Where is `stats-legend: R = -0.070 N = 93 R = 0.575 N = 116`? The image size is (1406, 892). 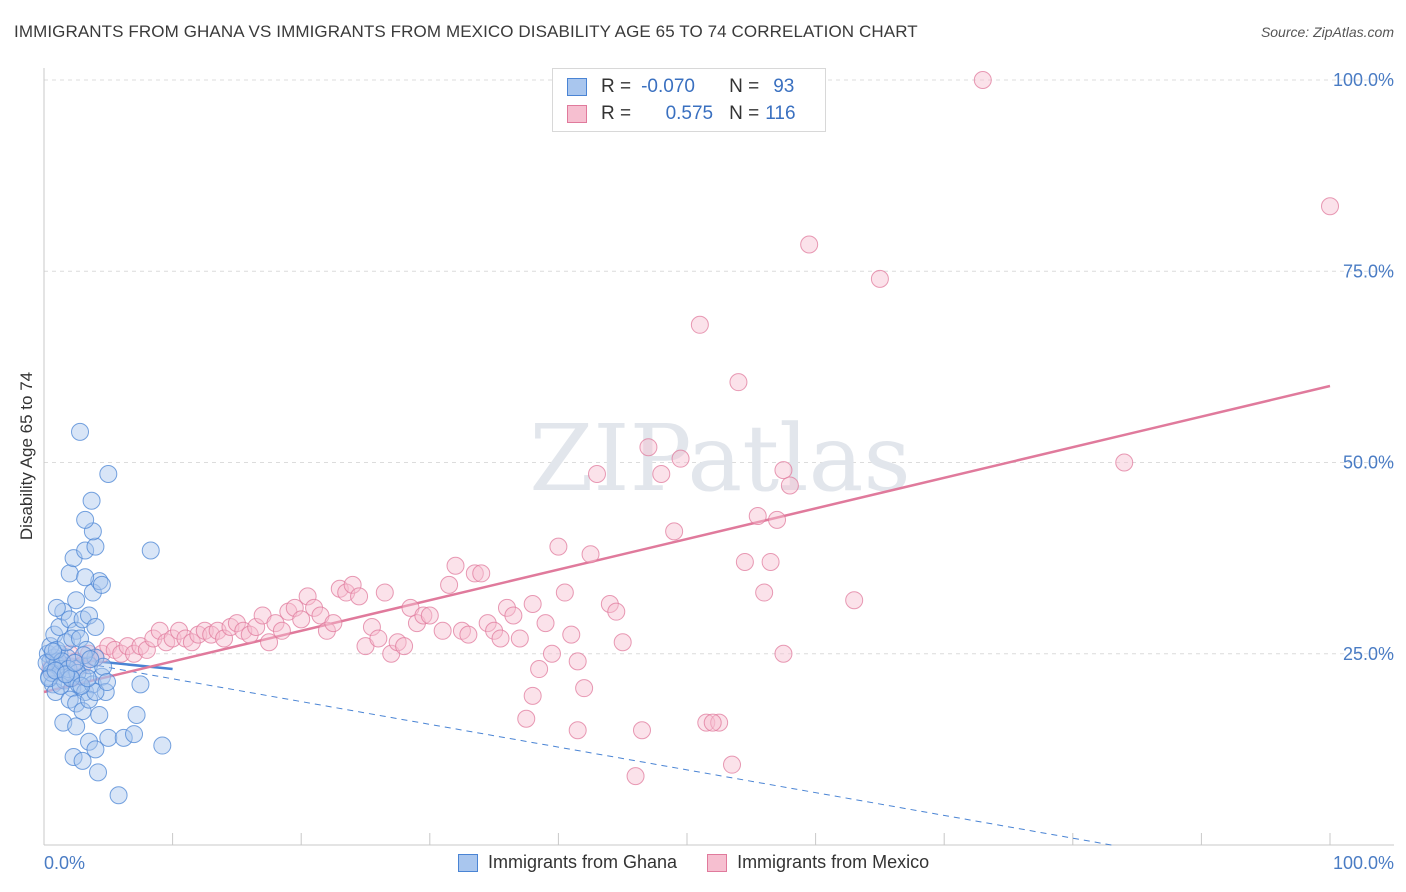 stats-legend: R = -0.070 N = 93 R = 0.575 N = 116 is located at coordinates (689, 100).